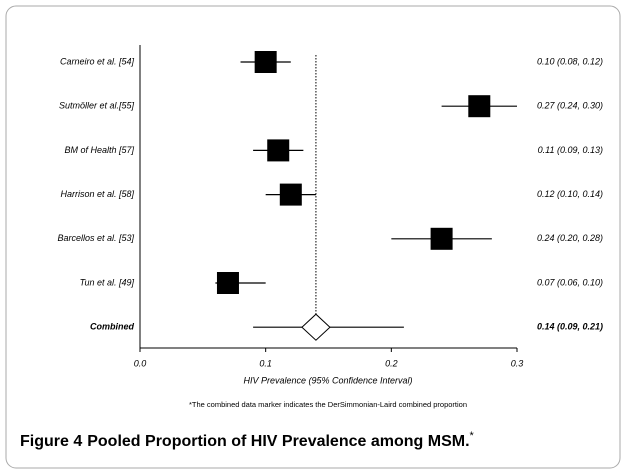 This screenshot has height=475, width=628. I want to click on value-label: 0.07 (0.06, 0.10), so click(570, 282).